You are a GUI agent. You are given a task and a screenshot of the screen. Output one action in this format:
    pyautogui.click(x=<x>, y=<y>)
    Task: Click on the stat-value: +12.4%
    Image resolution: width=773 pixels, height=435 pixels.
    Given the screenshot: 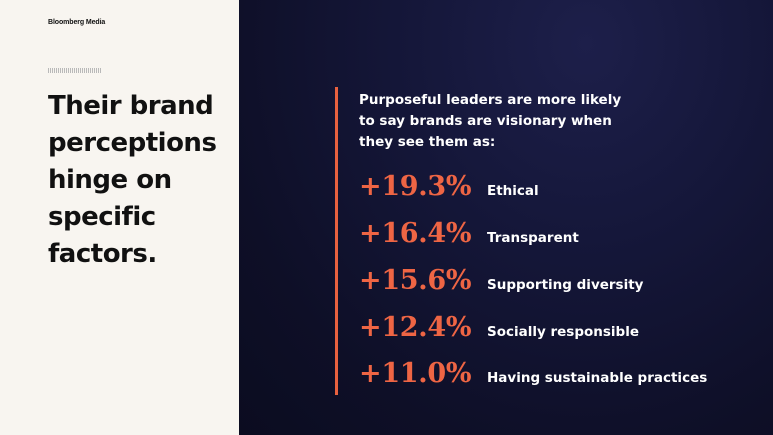 What is the action you would take?
    pyautogui.click(x=415, y=327)
    